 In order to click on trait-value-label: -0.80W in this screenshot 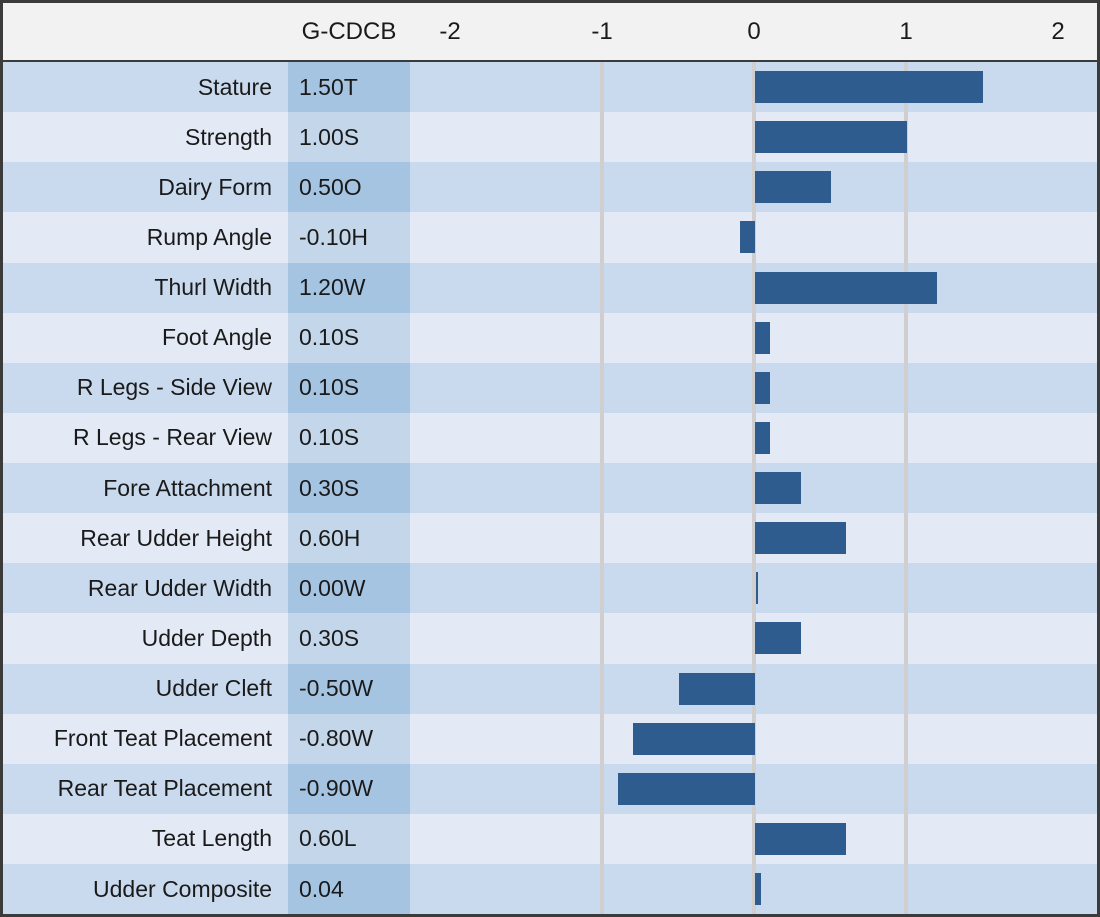, I will do `click(349, 738)`.